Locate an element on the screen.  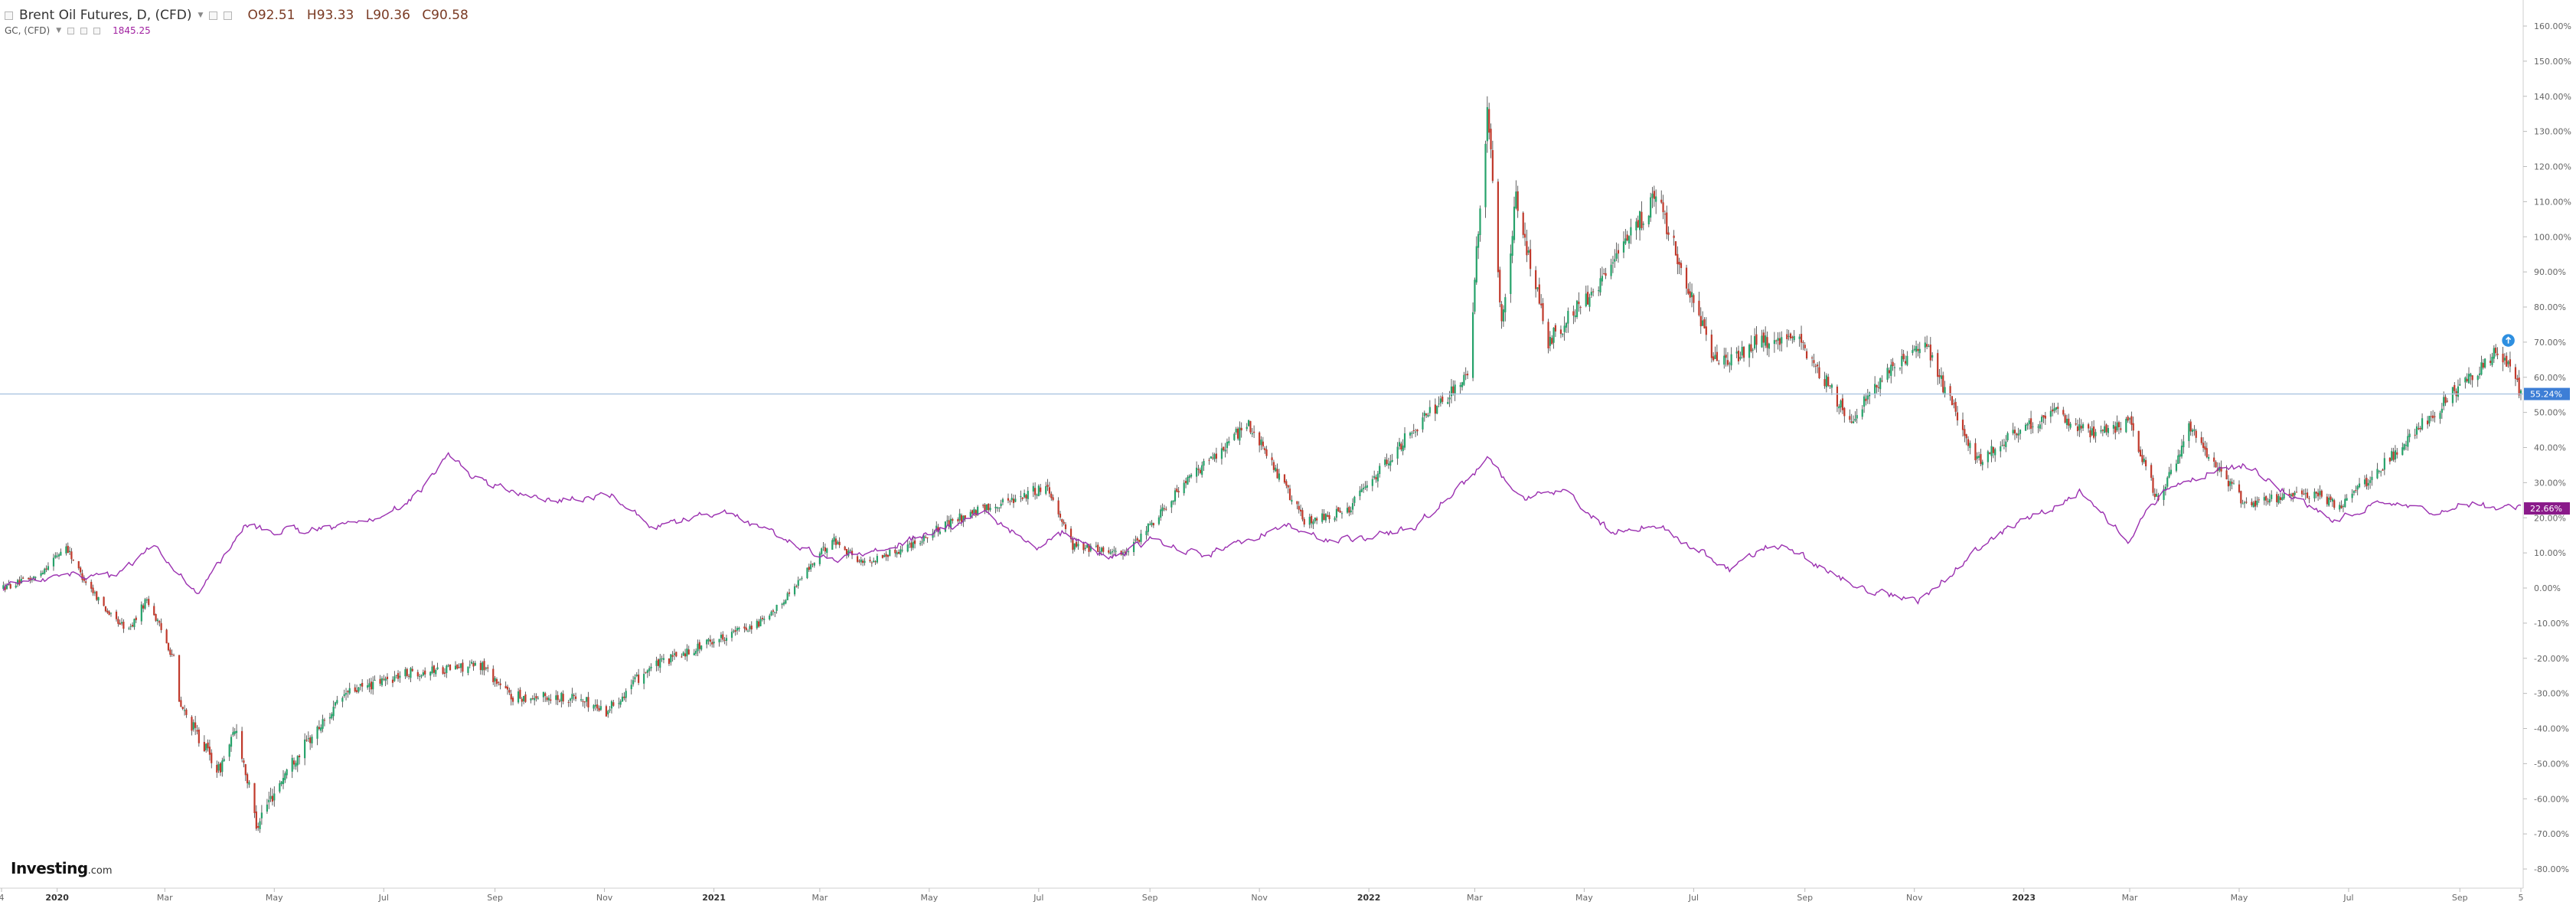
hide-series-button is located at coordinates (214, 16).